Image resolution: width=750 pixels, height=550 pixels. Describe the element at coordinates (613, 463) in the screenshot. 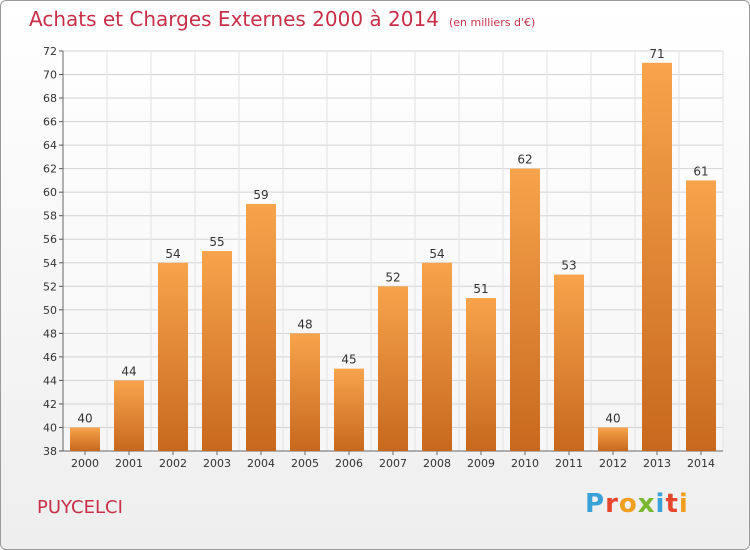

I see `x-tick-label-2012: 2012` at that location.